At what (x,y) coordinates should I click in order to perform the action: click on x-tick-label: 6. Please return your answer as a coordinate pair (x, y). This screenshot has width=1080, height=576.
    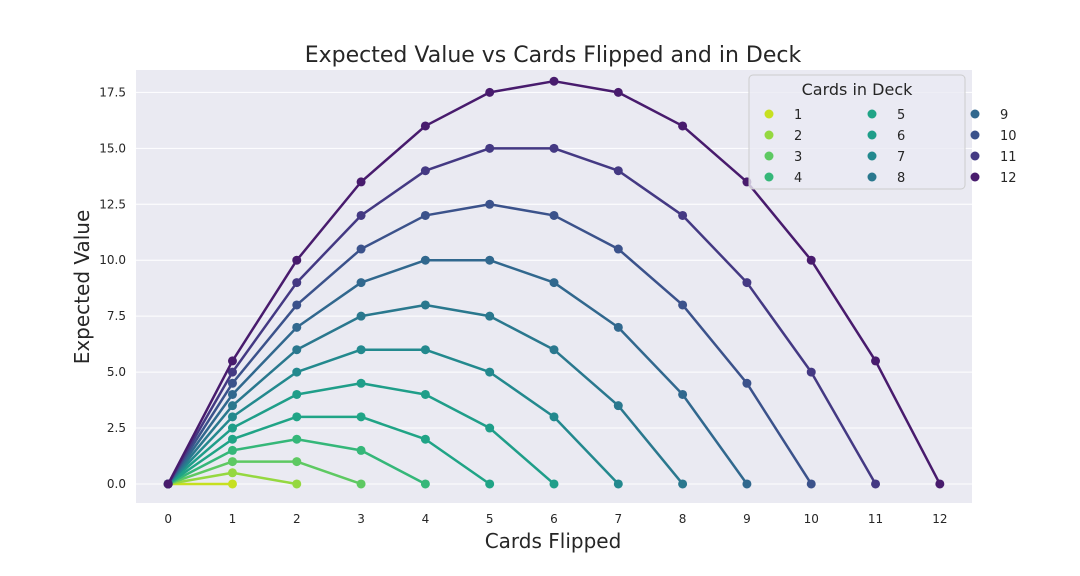
    Looking at the image, I should click on (554, 519).